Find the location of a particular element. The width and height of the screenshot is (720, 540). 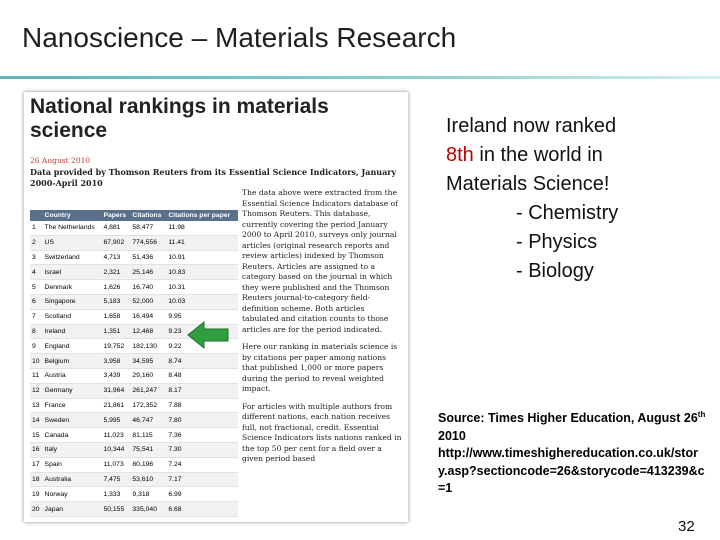

table-cell-rank: 6 is located at coordinates (36, 302).